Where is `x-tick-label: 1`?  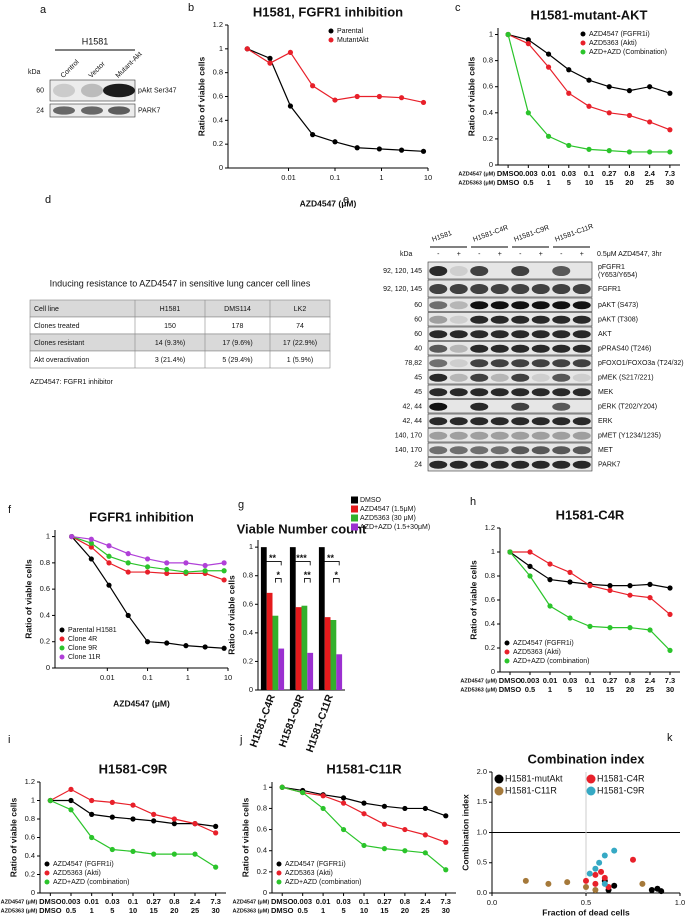
x-tick-label: 1 is located at coordinates (381, 177).